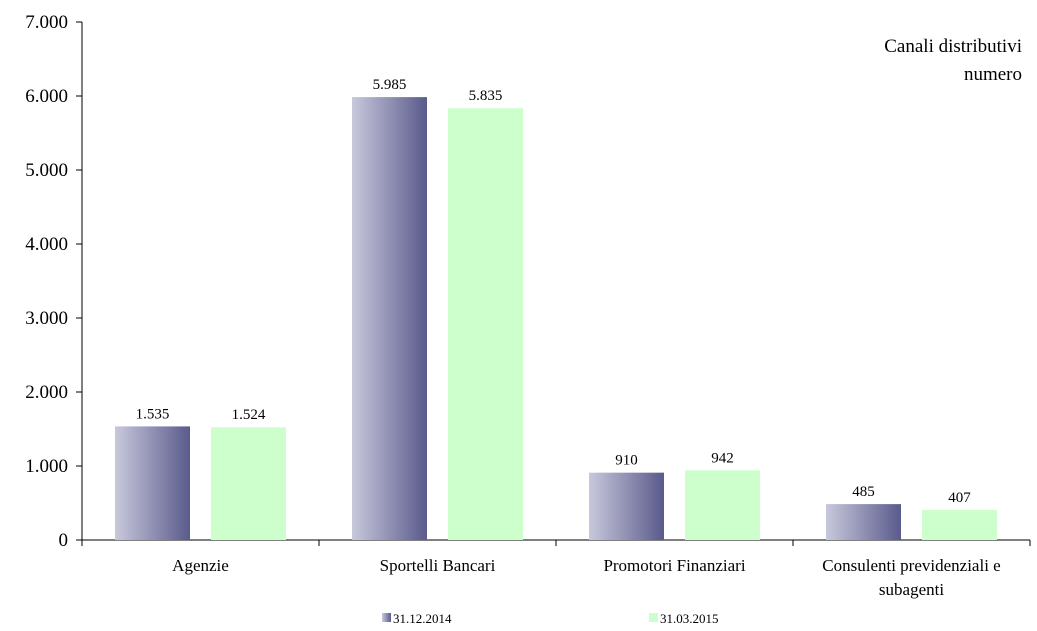  Describe the element at coordinates (689, 618) in the screenshot. I see `legend-label: 31.03.2015` at that location.